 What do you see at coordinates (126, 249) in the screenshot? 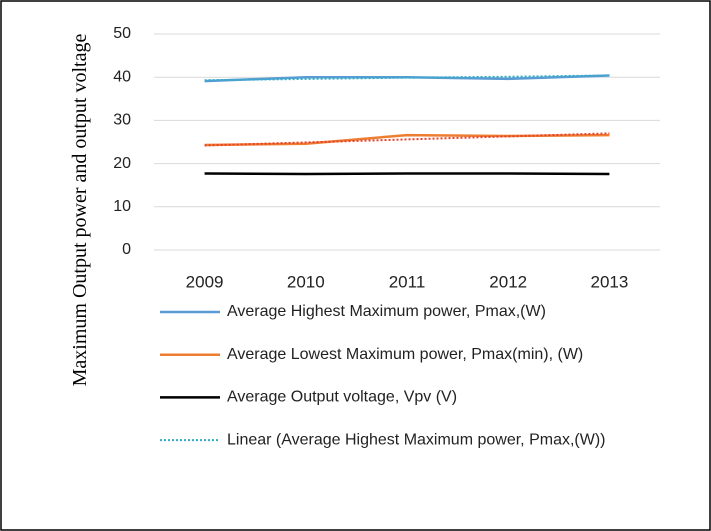
I see `y-tick-label: 0` at bounding box center [126, 249].